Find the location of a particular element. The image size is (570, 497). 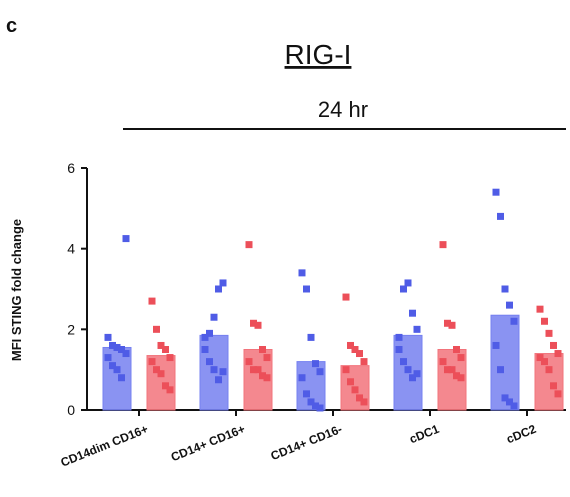

chart-title: RIG-I is located at coordinates (318, 54).